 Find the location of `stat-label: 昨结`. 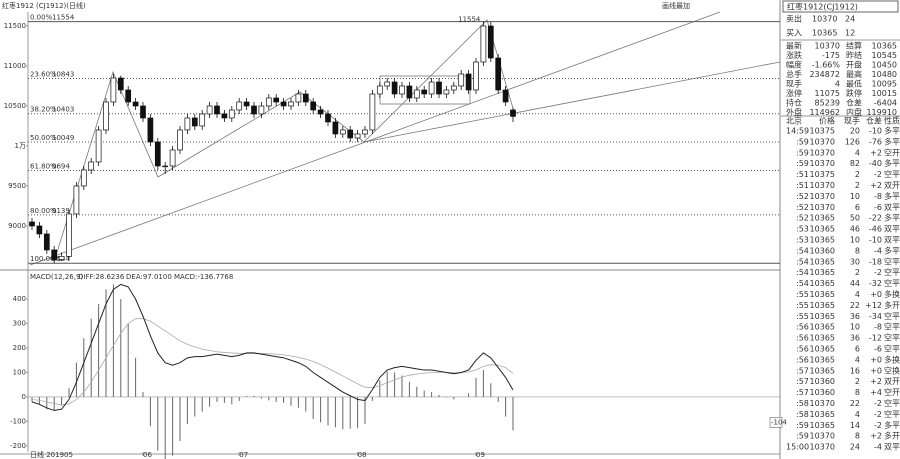

stat-label: 昨结 is located at coordinates (854, 55).